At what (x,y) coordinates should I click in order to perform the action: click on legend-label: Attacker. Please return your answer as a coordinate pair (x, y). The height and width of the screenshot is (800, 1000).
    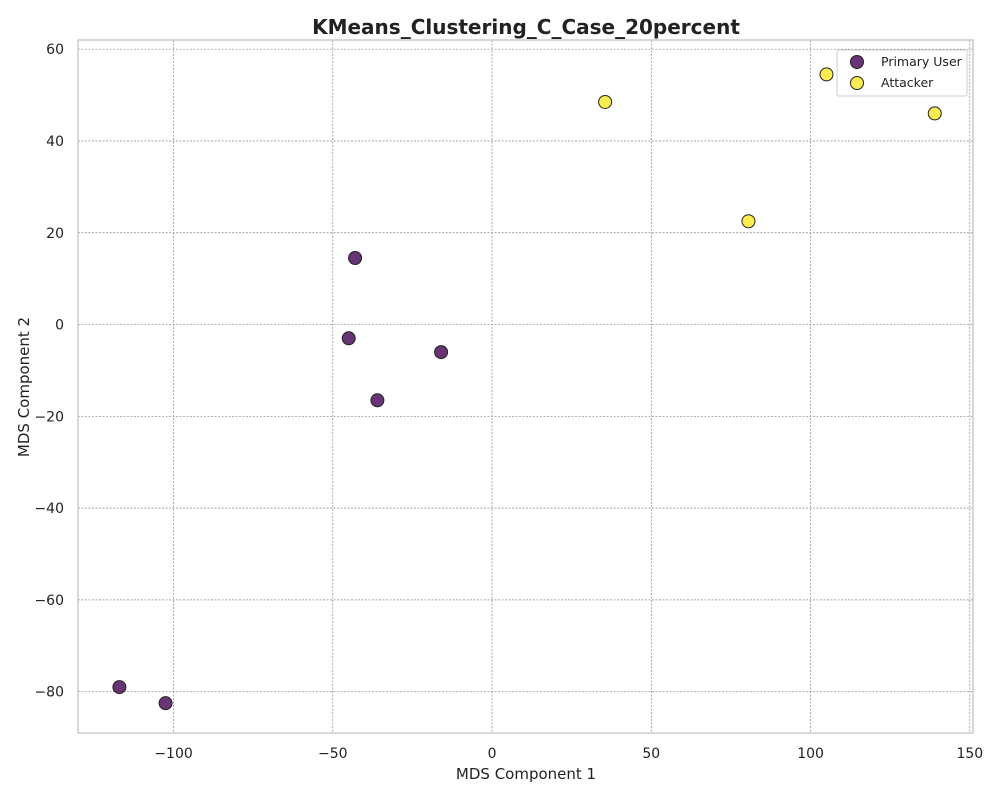
    Looking at the image, I should click on (907, 82).